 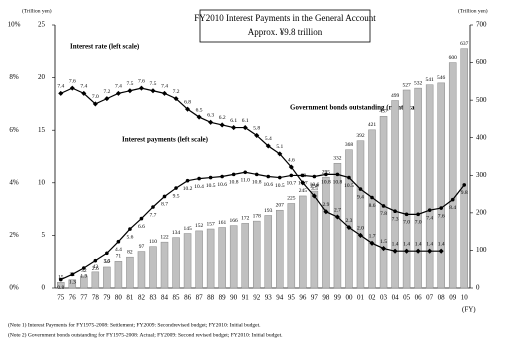 I want to click on x-tick-label: 90, so click(x=234, y=298).